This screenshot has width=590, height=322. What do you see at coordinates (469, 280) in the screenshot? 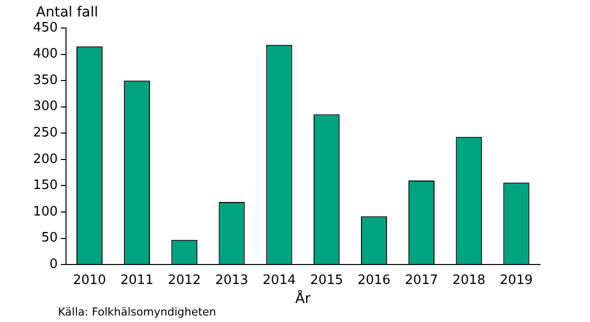
I see `x-tick-label: 2018` at bounding box center [469, 280].